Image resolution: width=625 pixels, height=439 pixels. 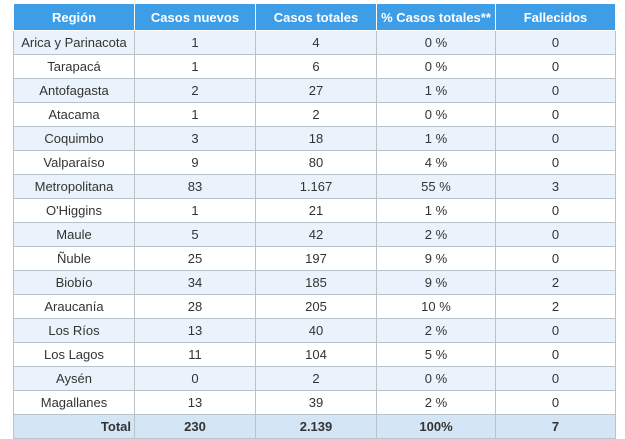 I want to click on cell-total-cases: 104, so click(x=316, y=354).